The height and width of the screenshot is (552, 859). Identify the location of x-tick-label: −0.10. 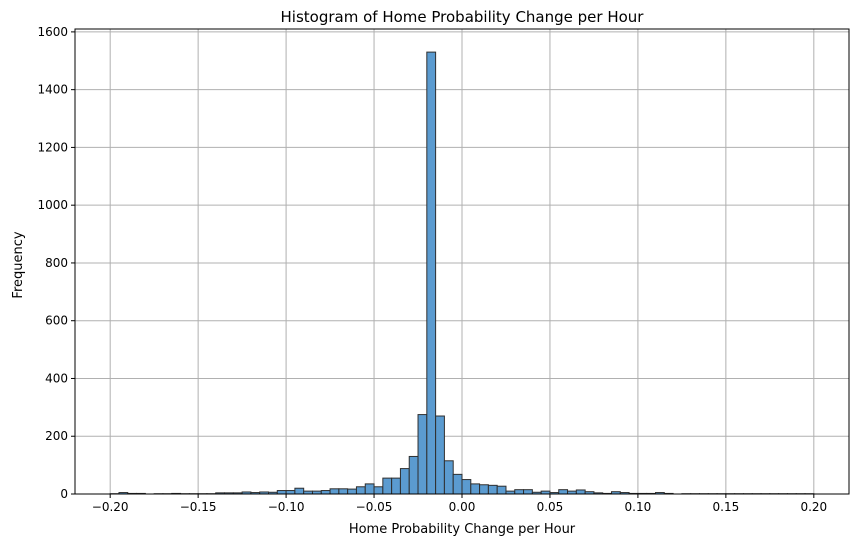
(286, 507).